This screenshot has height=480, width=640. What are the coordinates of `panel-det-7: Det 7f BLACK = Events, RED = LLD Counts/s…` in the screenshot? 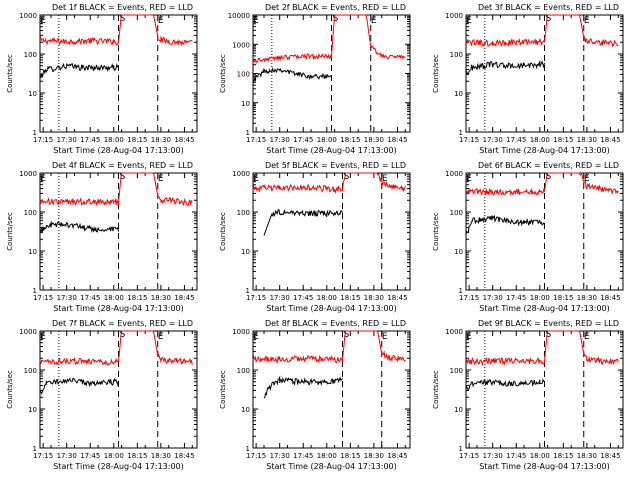 It's located at (102, 395).